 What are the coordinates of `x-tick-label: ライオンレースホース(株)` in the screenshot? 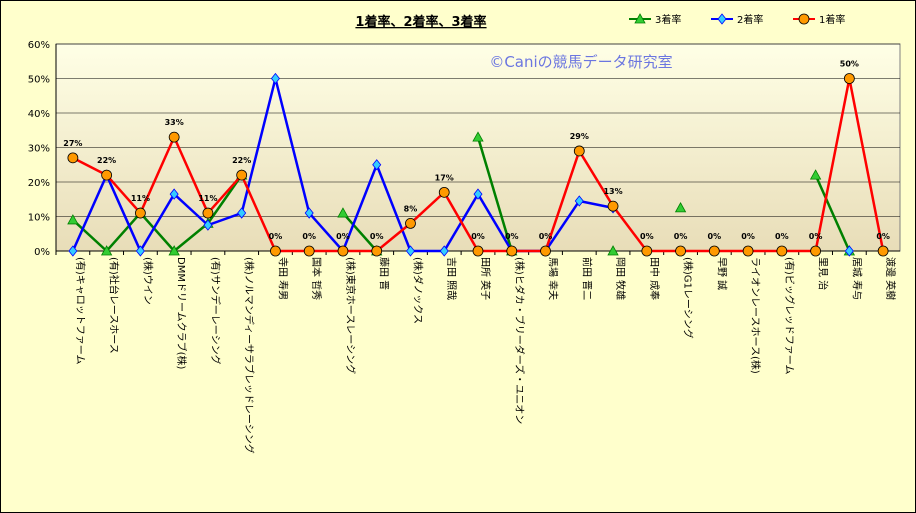 It's located at (755, 315).